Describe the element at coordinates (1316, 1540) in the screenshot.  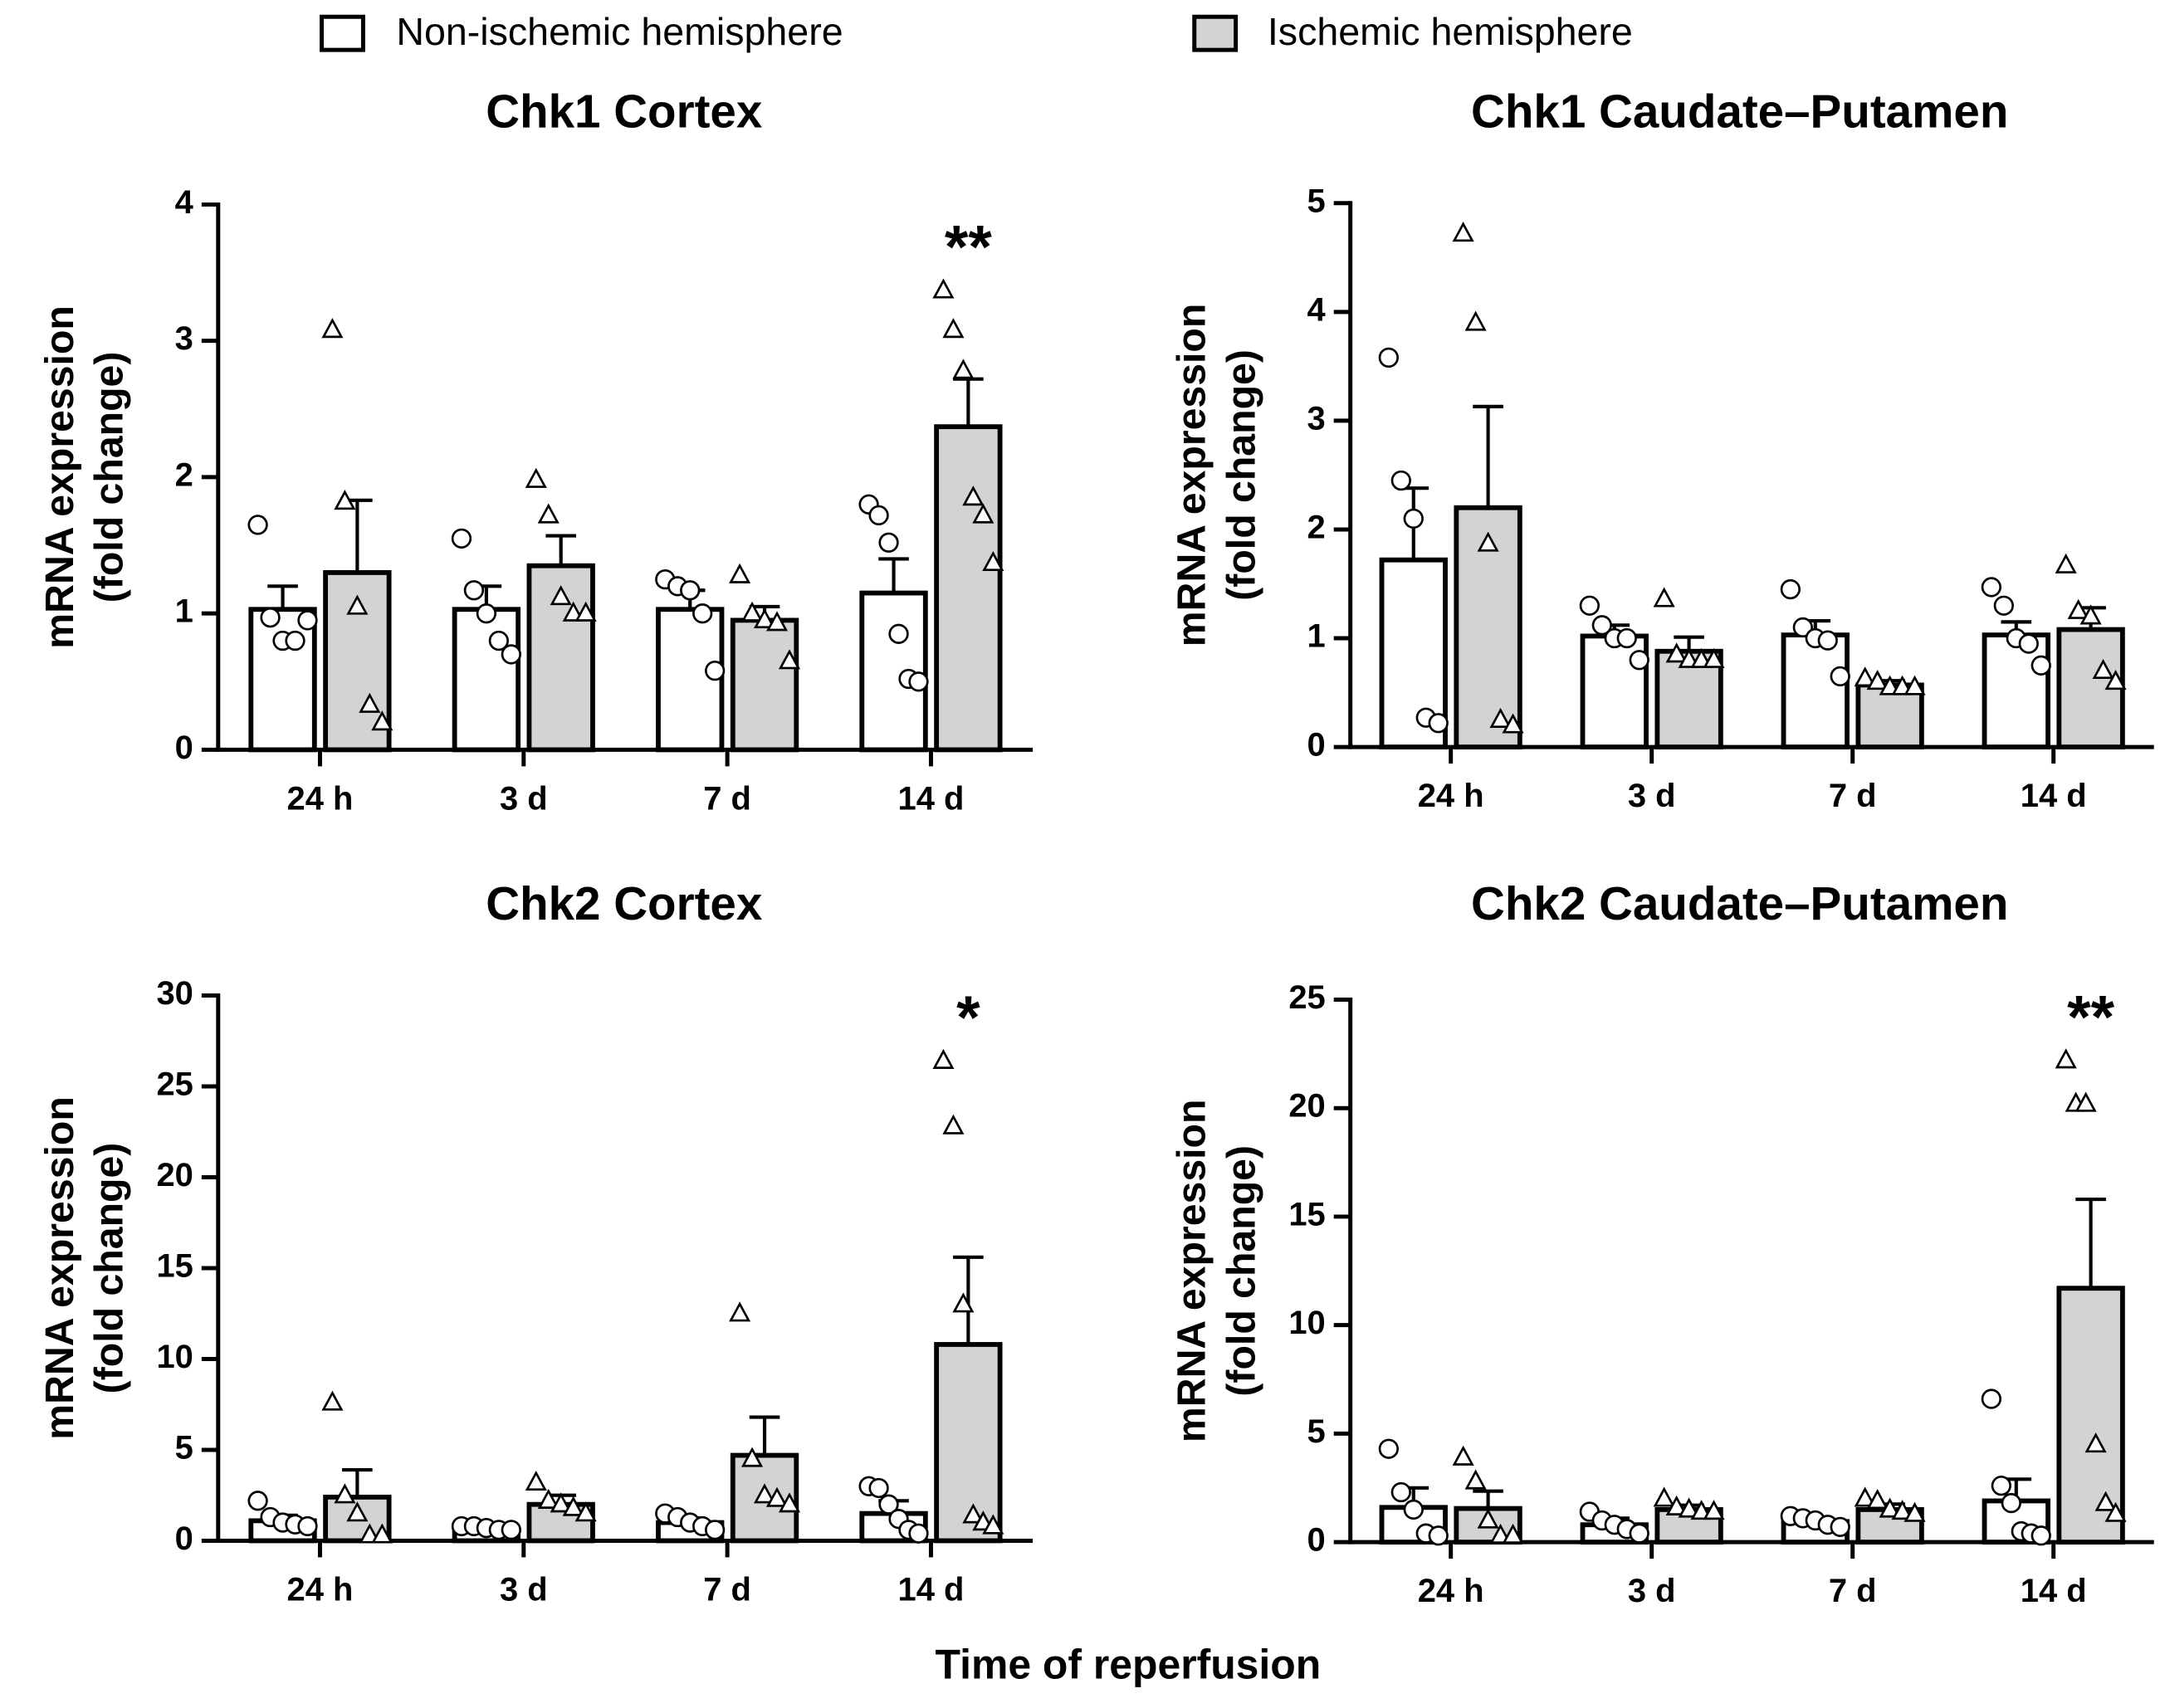
I see `y-tick-label: 0` at that location.